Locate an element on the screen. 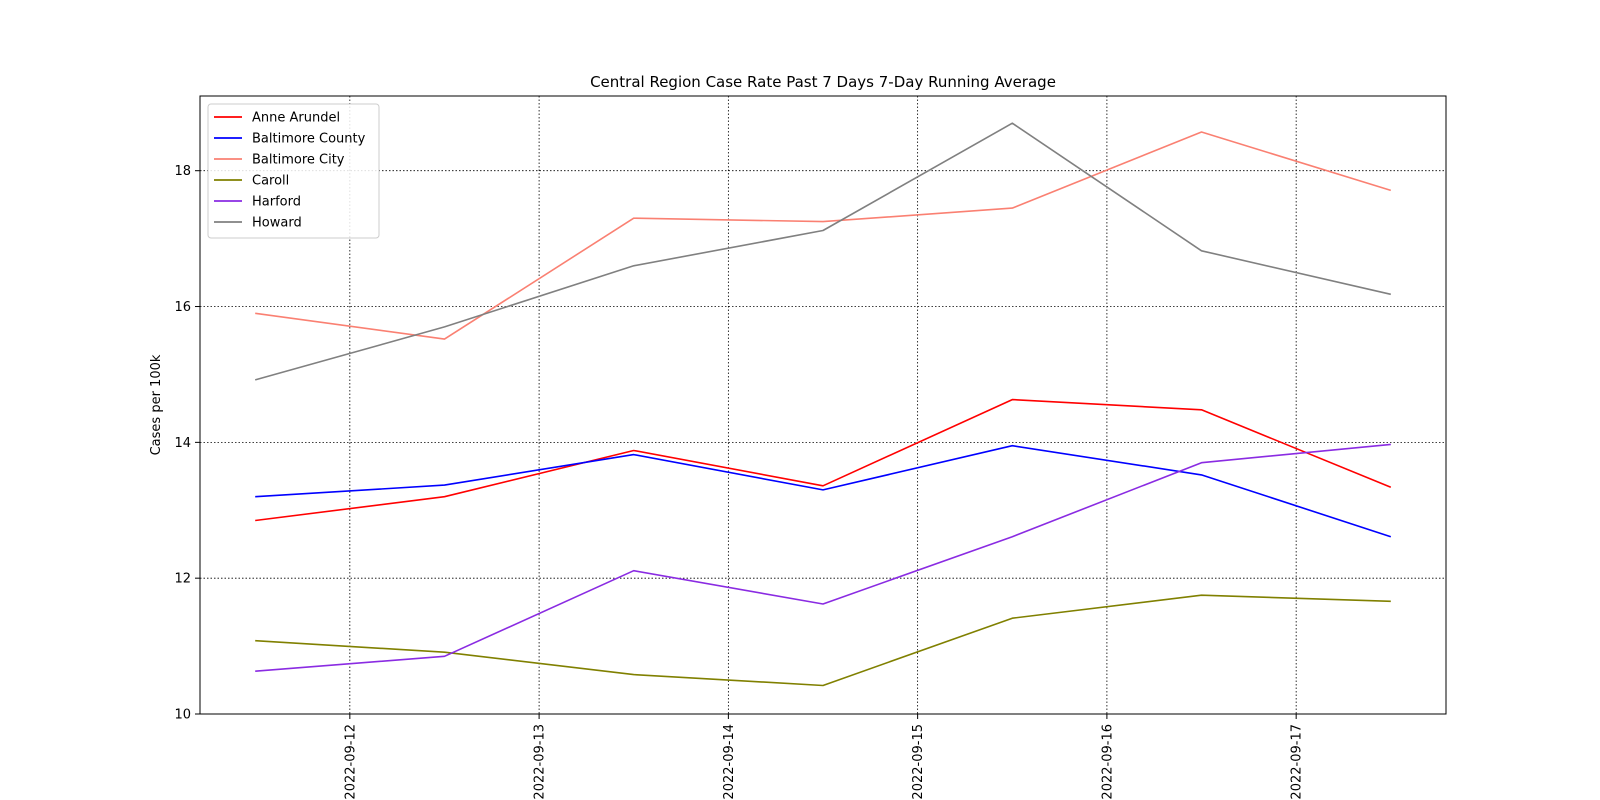 This screenshot has height=800, width=1600. x-tick-label: 2022-09-14 is located at coordinates (729, 762).